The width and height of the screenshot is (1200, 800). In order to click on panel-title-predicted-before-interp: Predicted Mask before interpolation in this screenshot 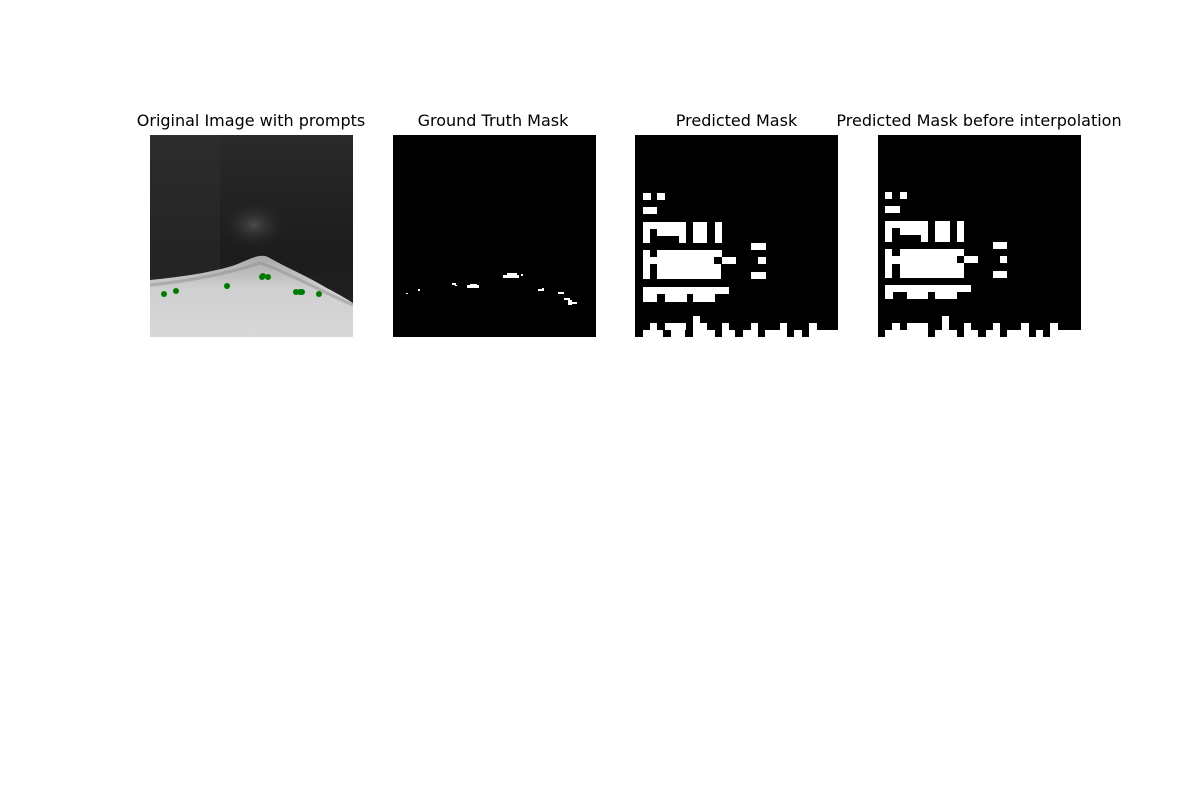, I will do `click(979, 120)`.